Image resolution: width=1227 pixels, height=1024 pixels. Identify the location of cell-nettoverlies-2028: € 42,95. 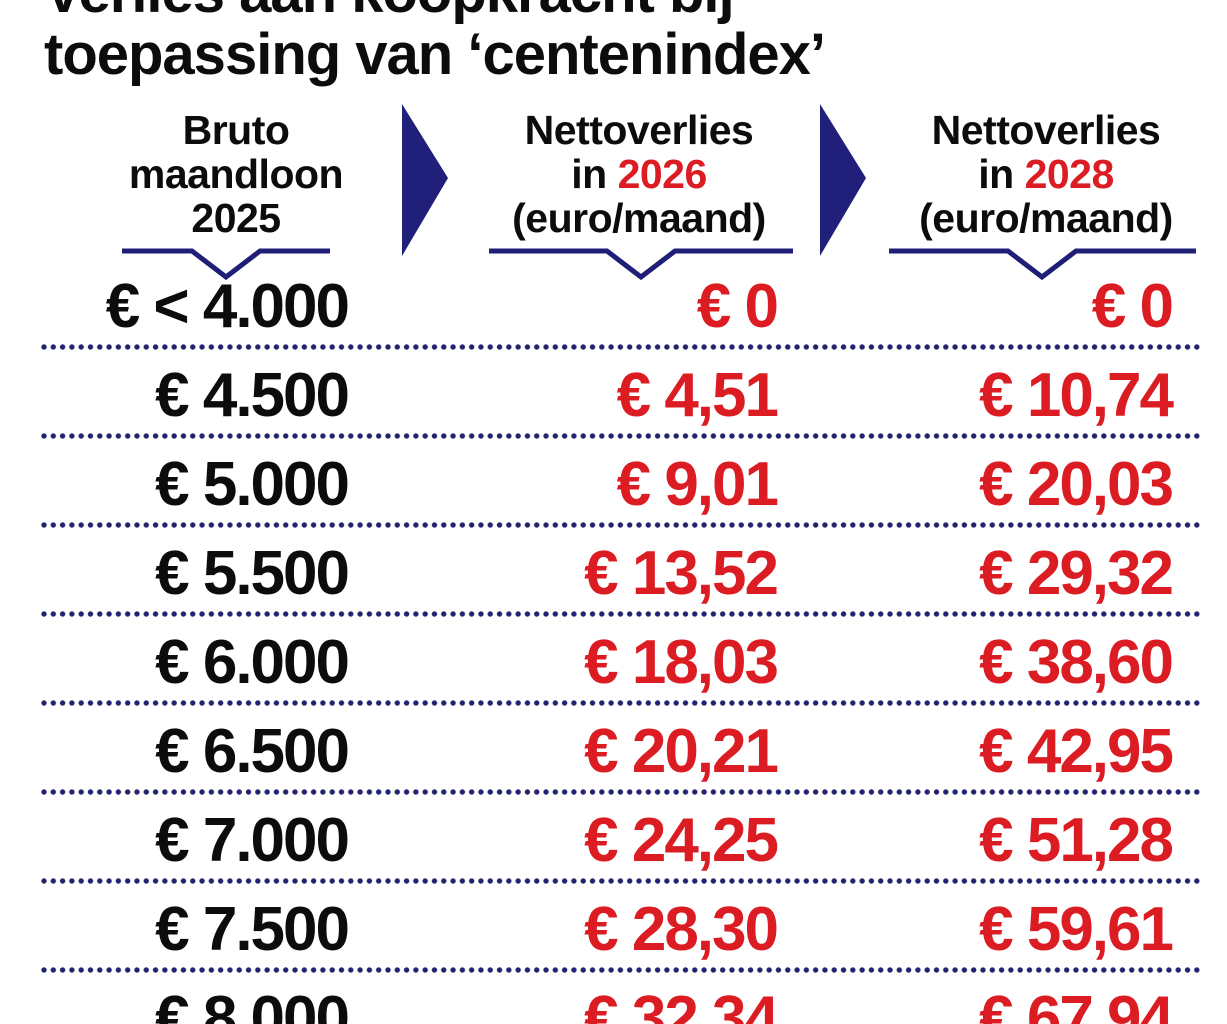
(1076, 751).